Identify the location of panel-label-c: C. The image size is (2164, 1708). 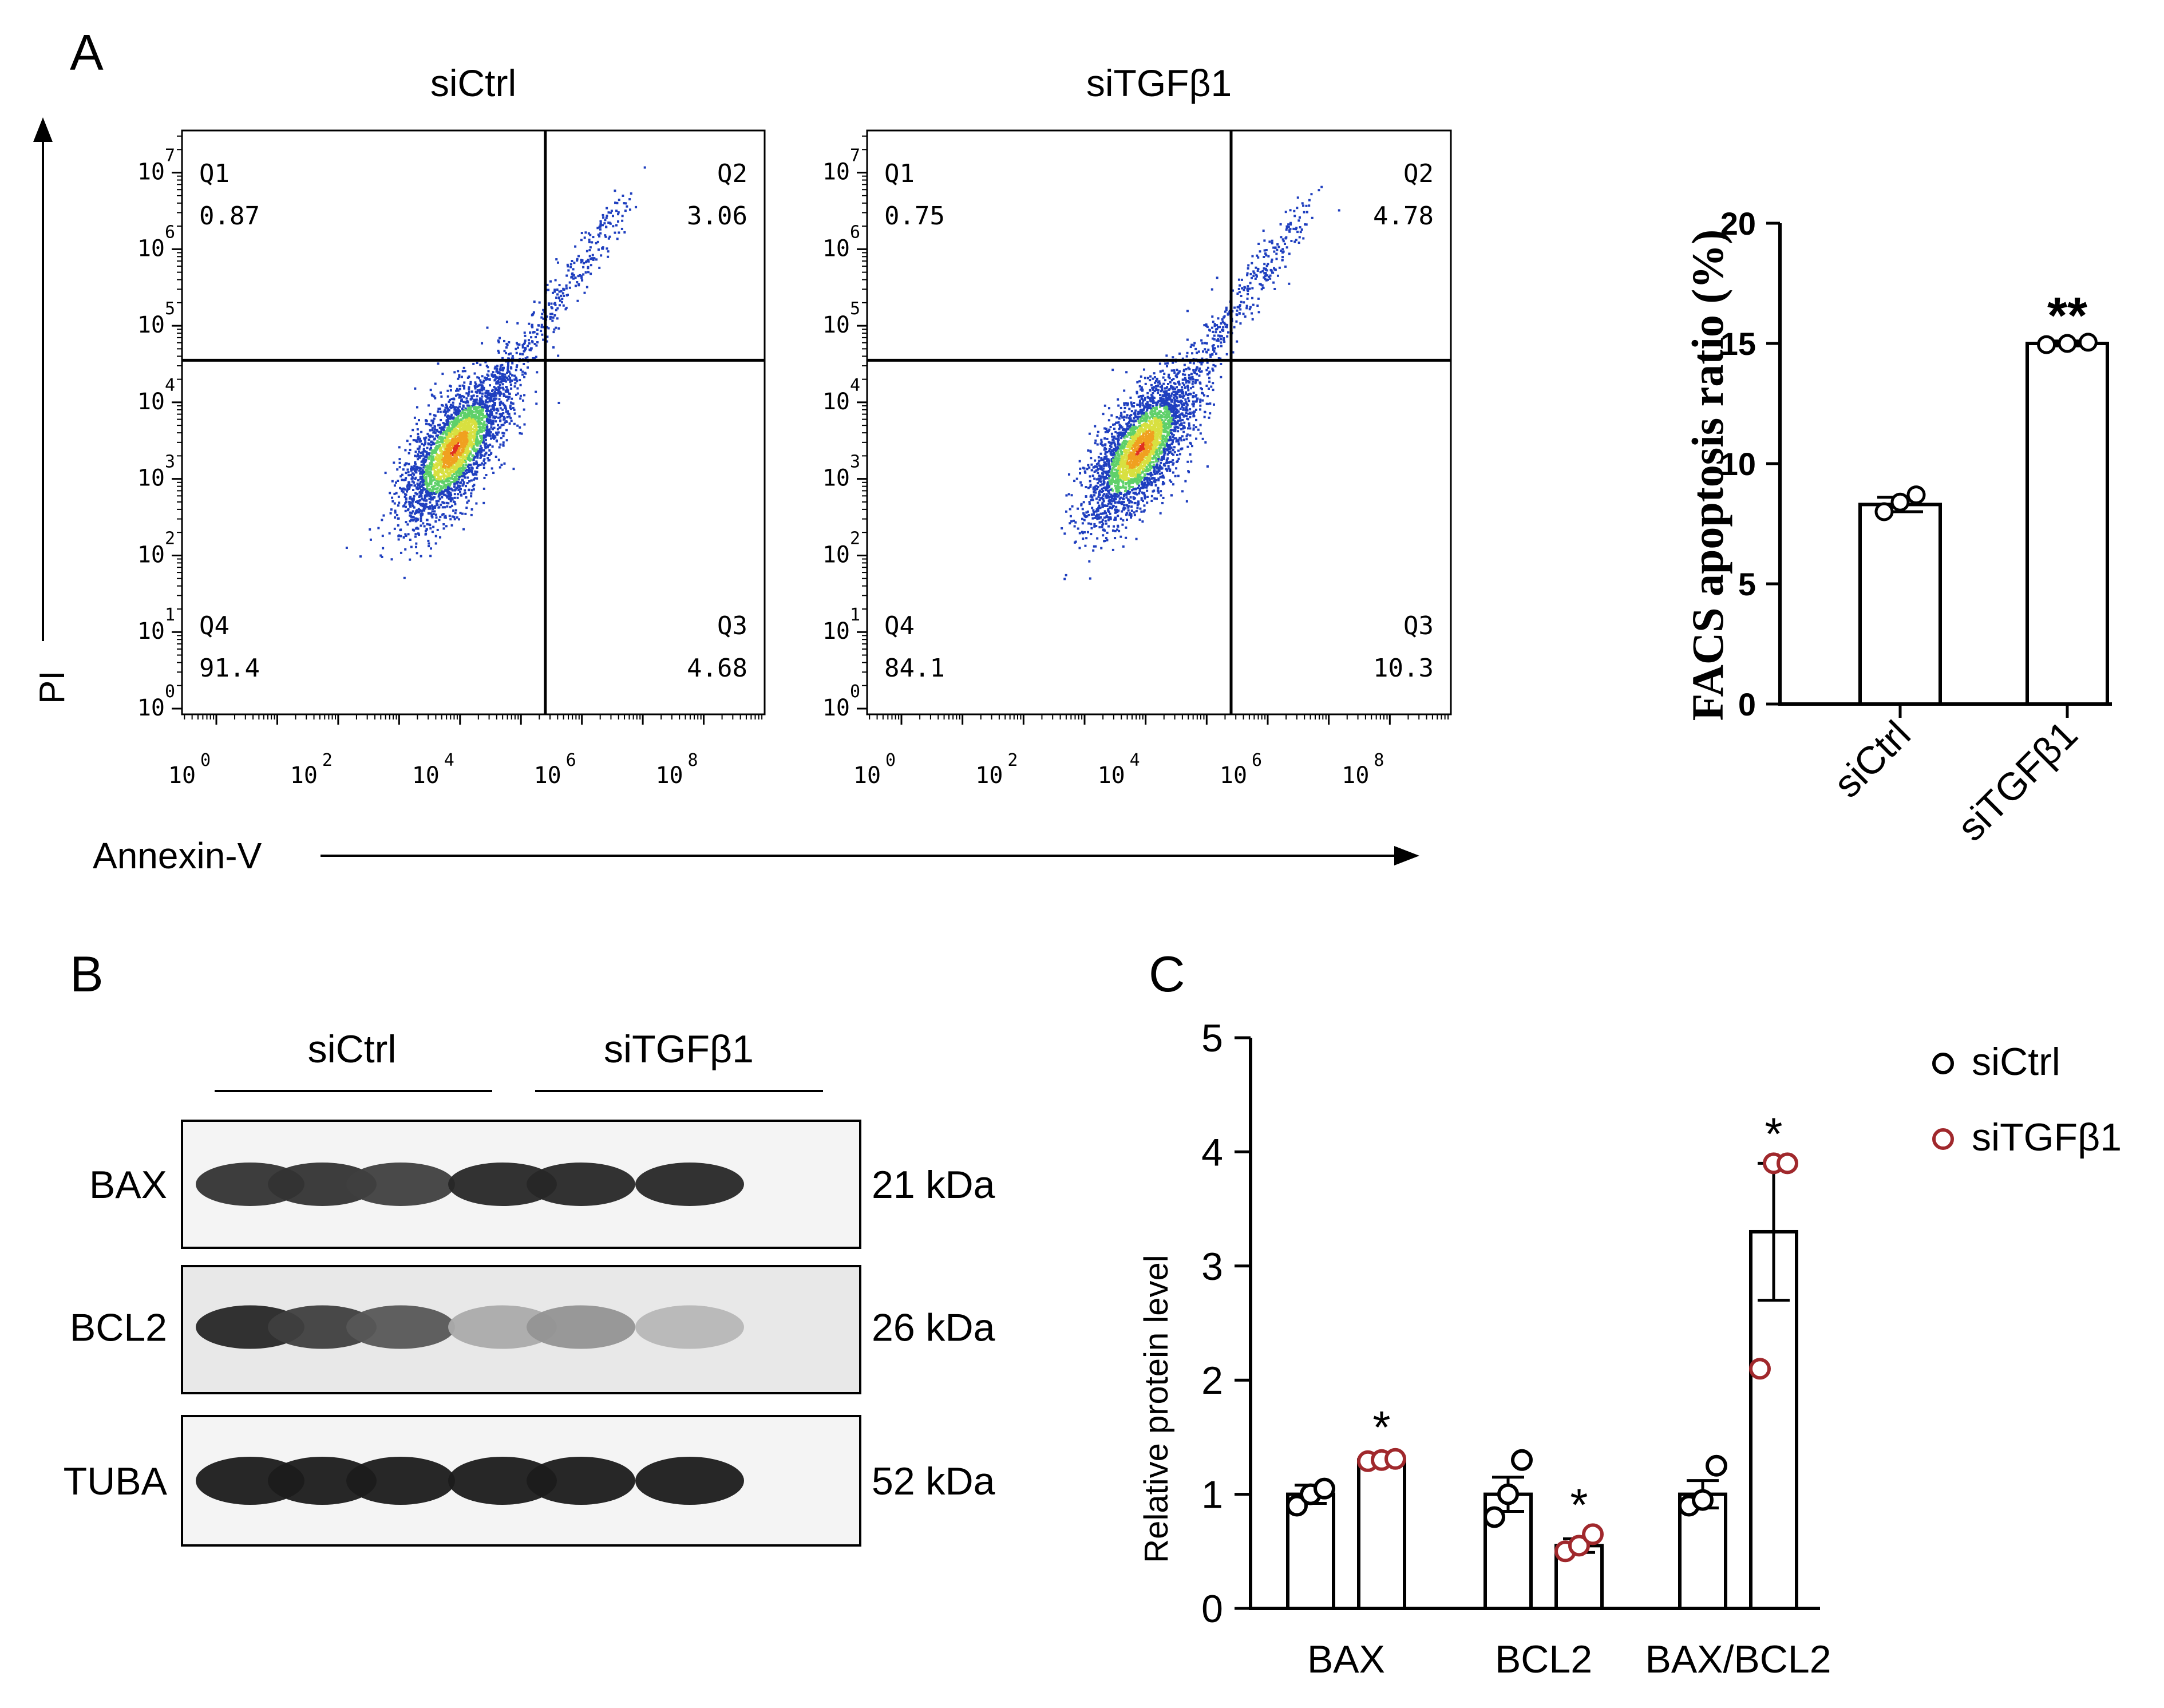
(1167, 974).